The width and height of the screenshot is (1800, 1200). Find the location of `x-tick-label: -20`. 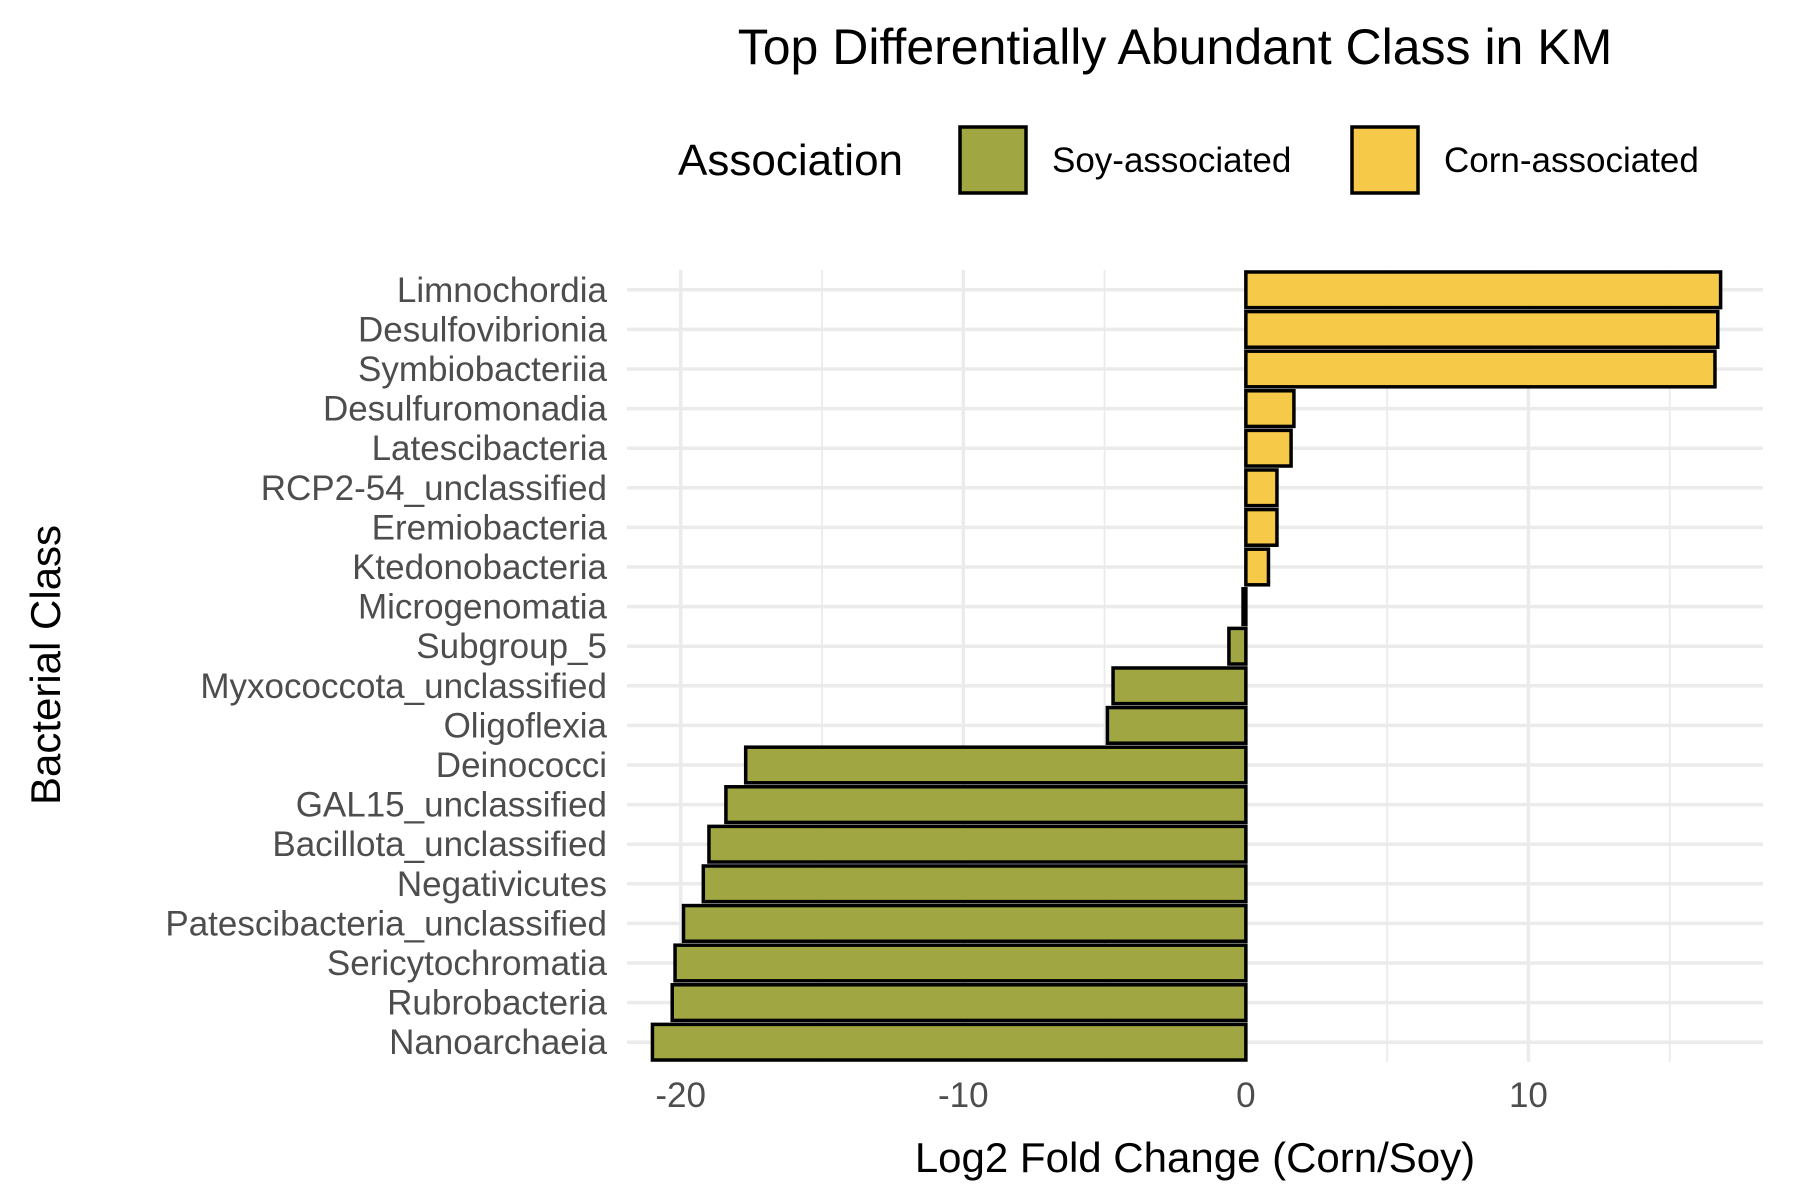

x-tick-label: -20 is located at coordinates (680, 1095).